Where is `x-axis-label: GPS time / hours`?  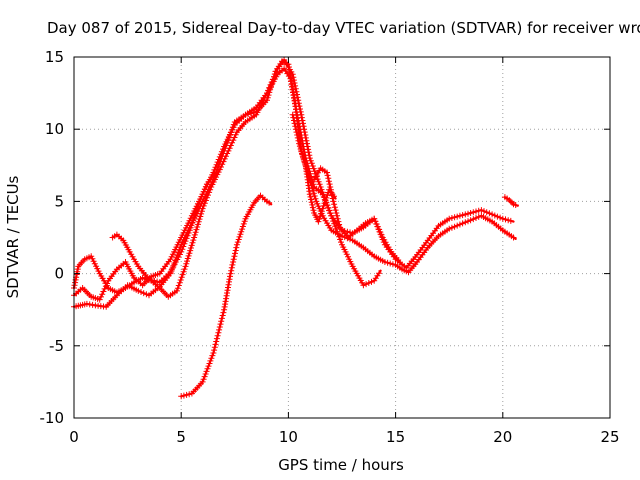 x-axis-label: GPS time / hours is located at coordinates (341, 465).